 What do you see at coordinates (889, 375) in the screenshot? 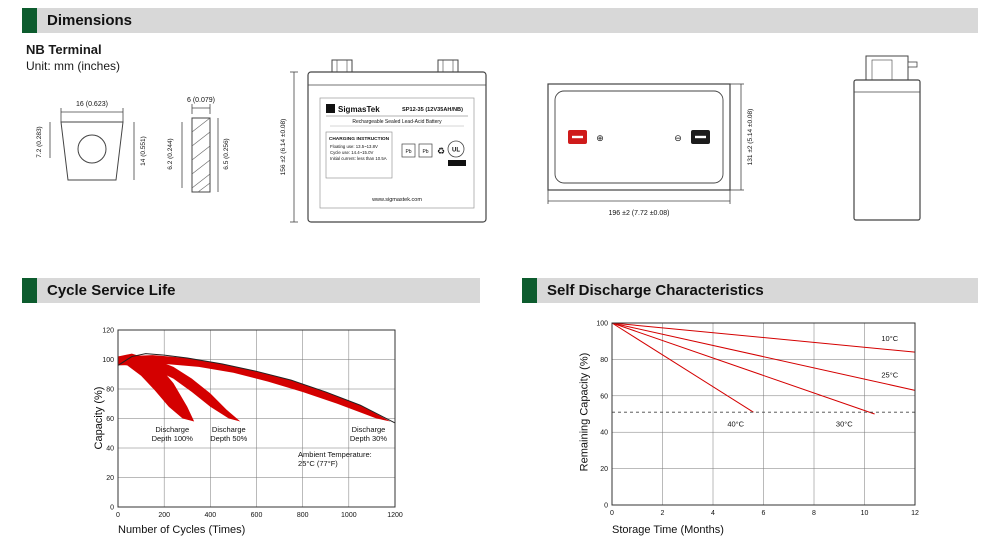
I see `svg-text: 25°C` at bounding box center [889, 375].